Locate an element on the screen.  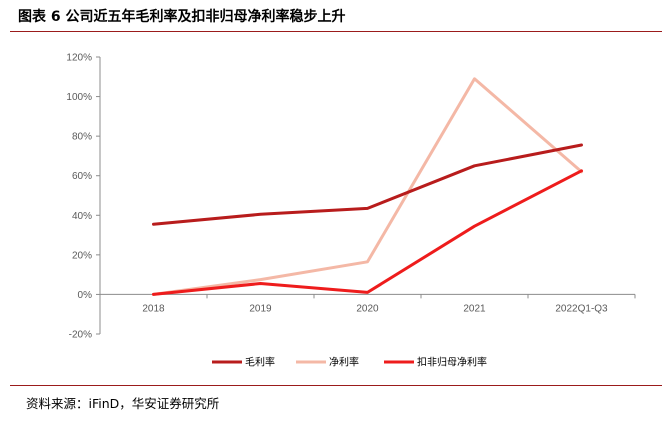
y-tick-label: 0% is located at coordinates (85, 295).